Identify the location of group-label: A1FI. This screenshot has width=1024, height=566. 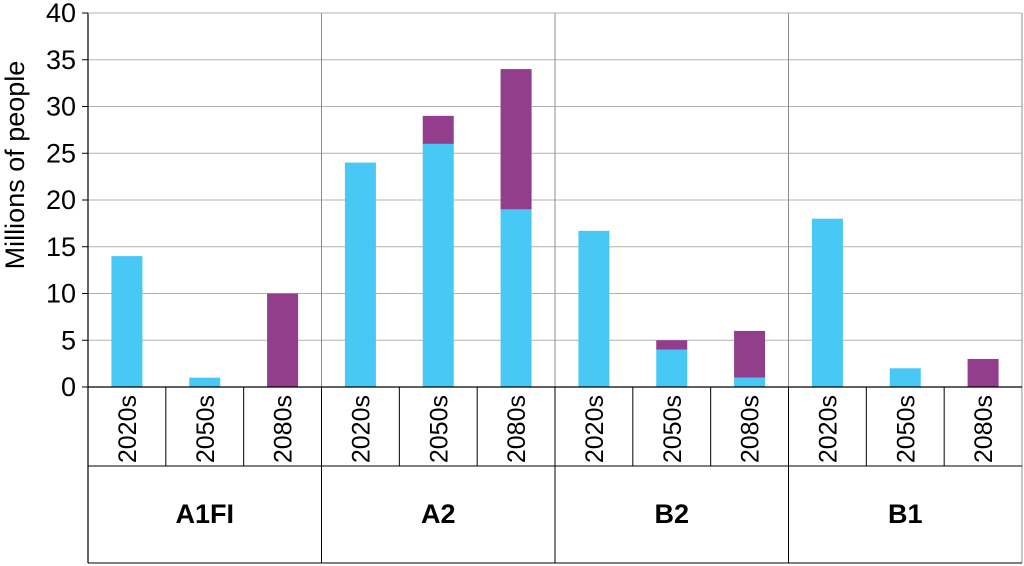
(204, 514).